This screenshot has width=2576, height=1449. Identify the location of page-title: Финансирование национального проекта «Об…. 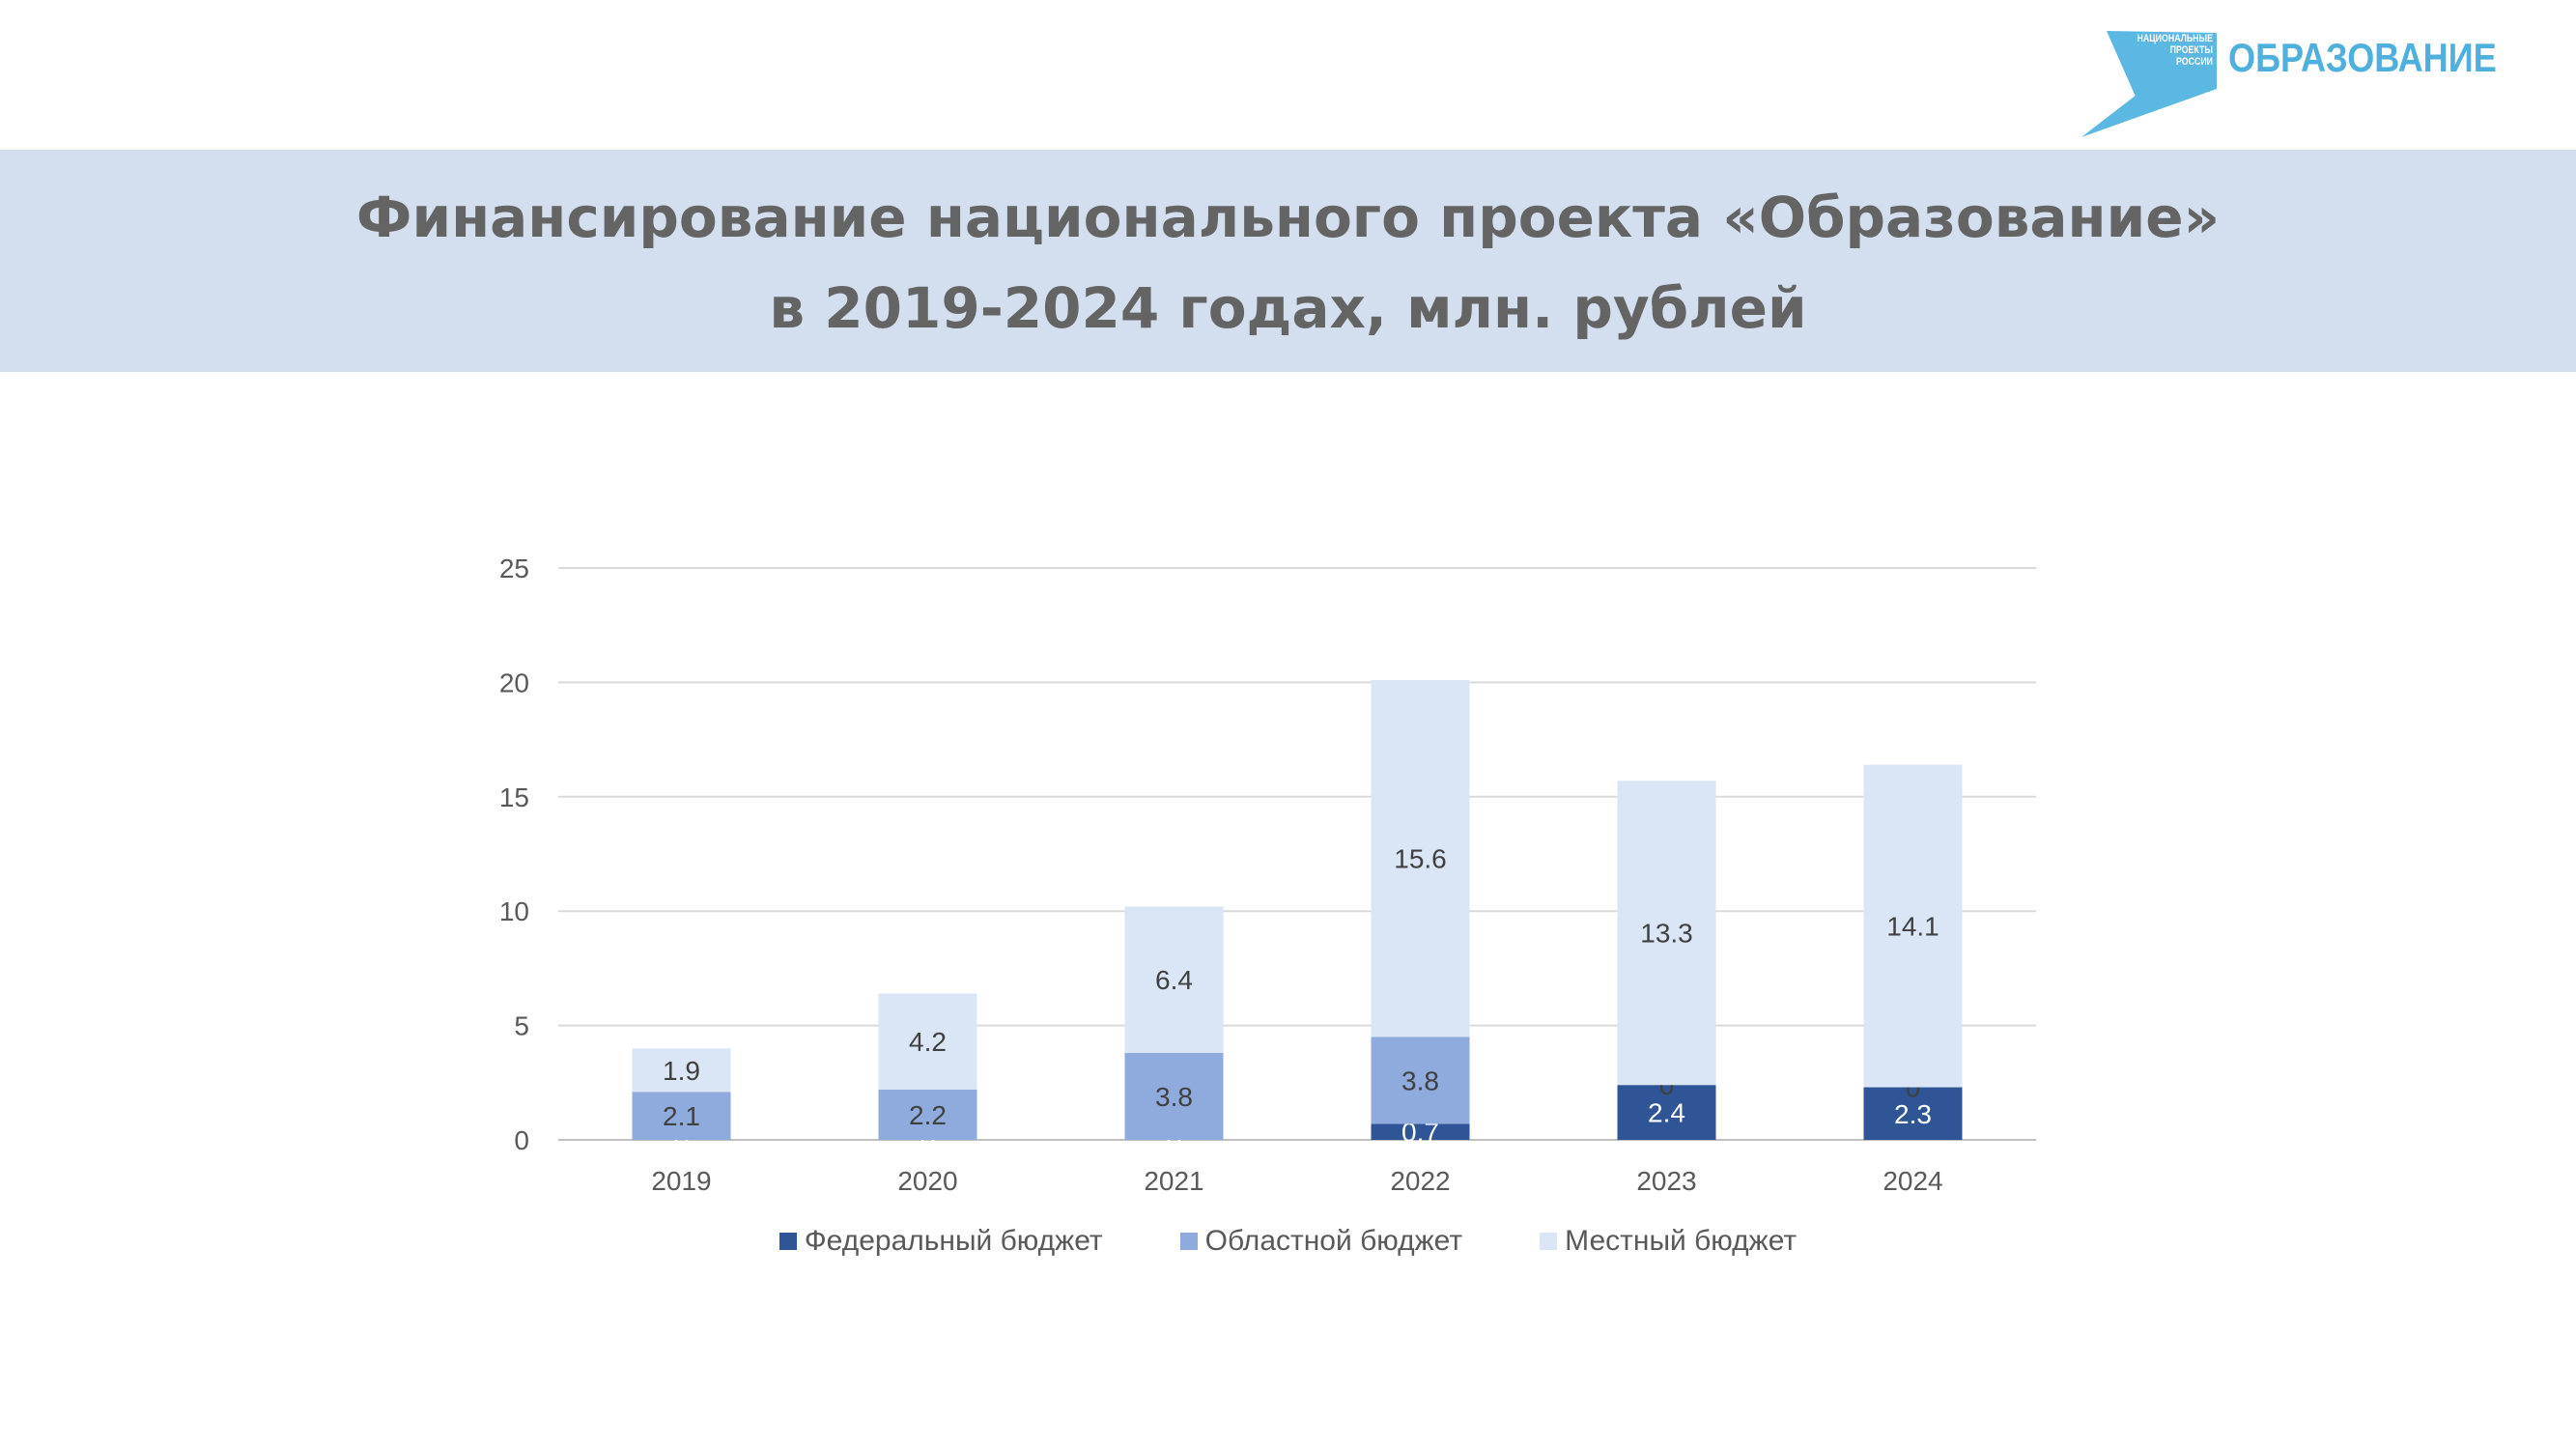
(1288, 263).